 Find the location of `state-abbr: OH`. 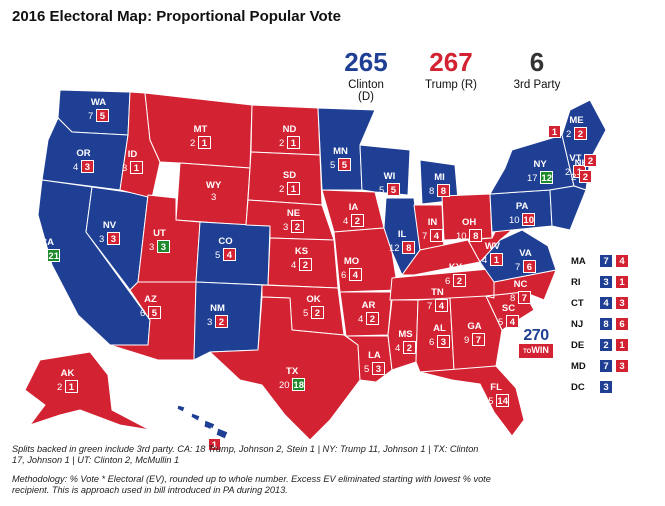

state-abbr: OH is located at coordinates (469, 222).